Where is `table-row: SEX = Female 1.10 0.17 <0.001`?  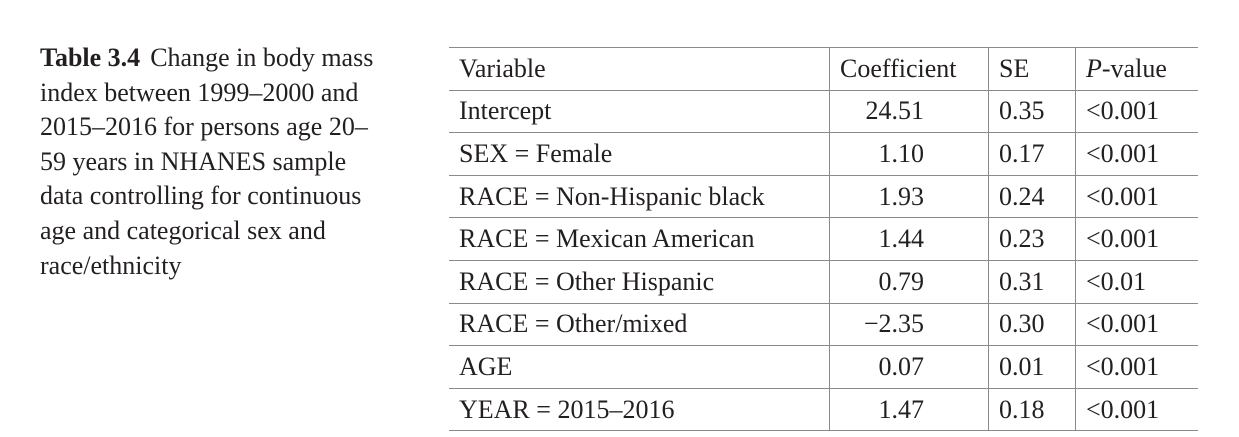
table-row: SEX = Female 1.10 0.17 <0.001 is located at coordinates (823, 154).